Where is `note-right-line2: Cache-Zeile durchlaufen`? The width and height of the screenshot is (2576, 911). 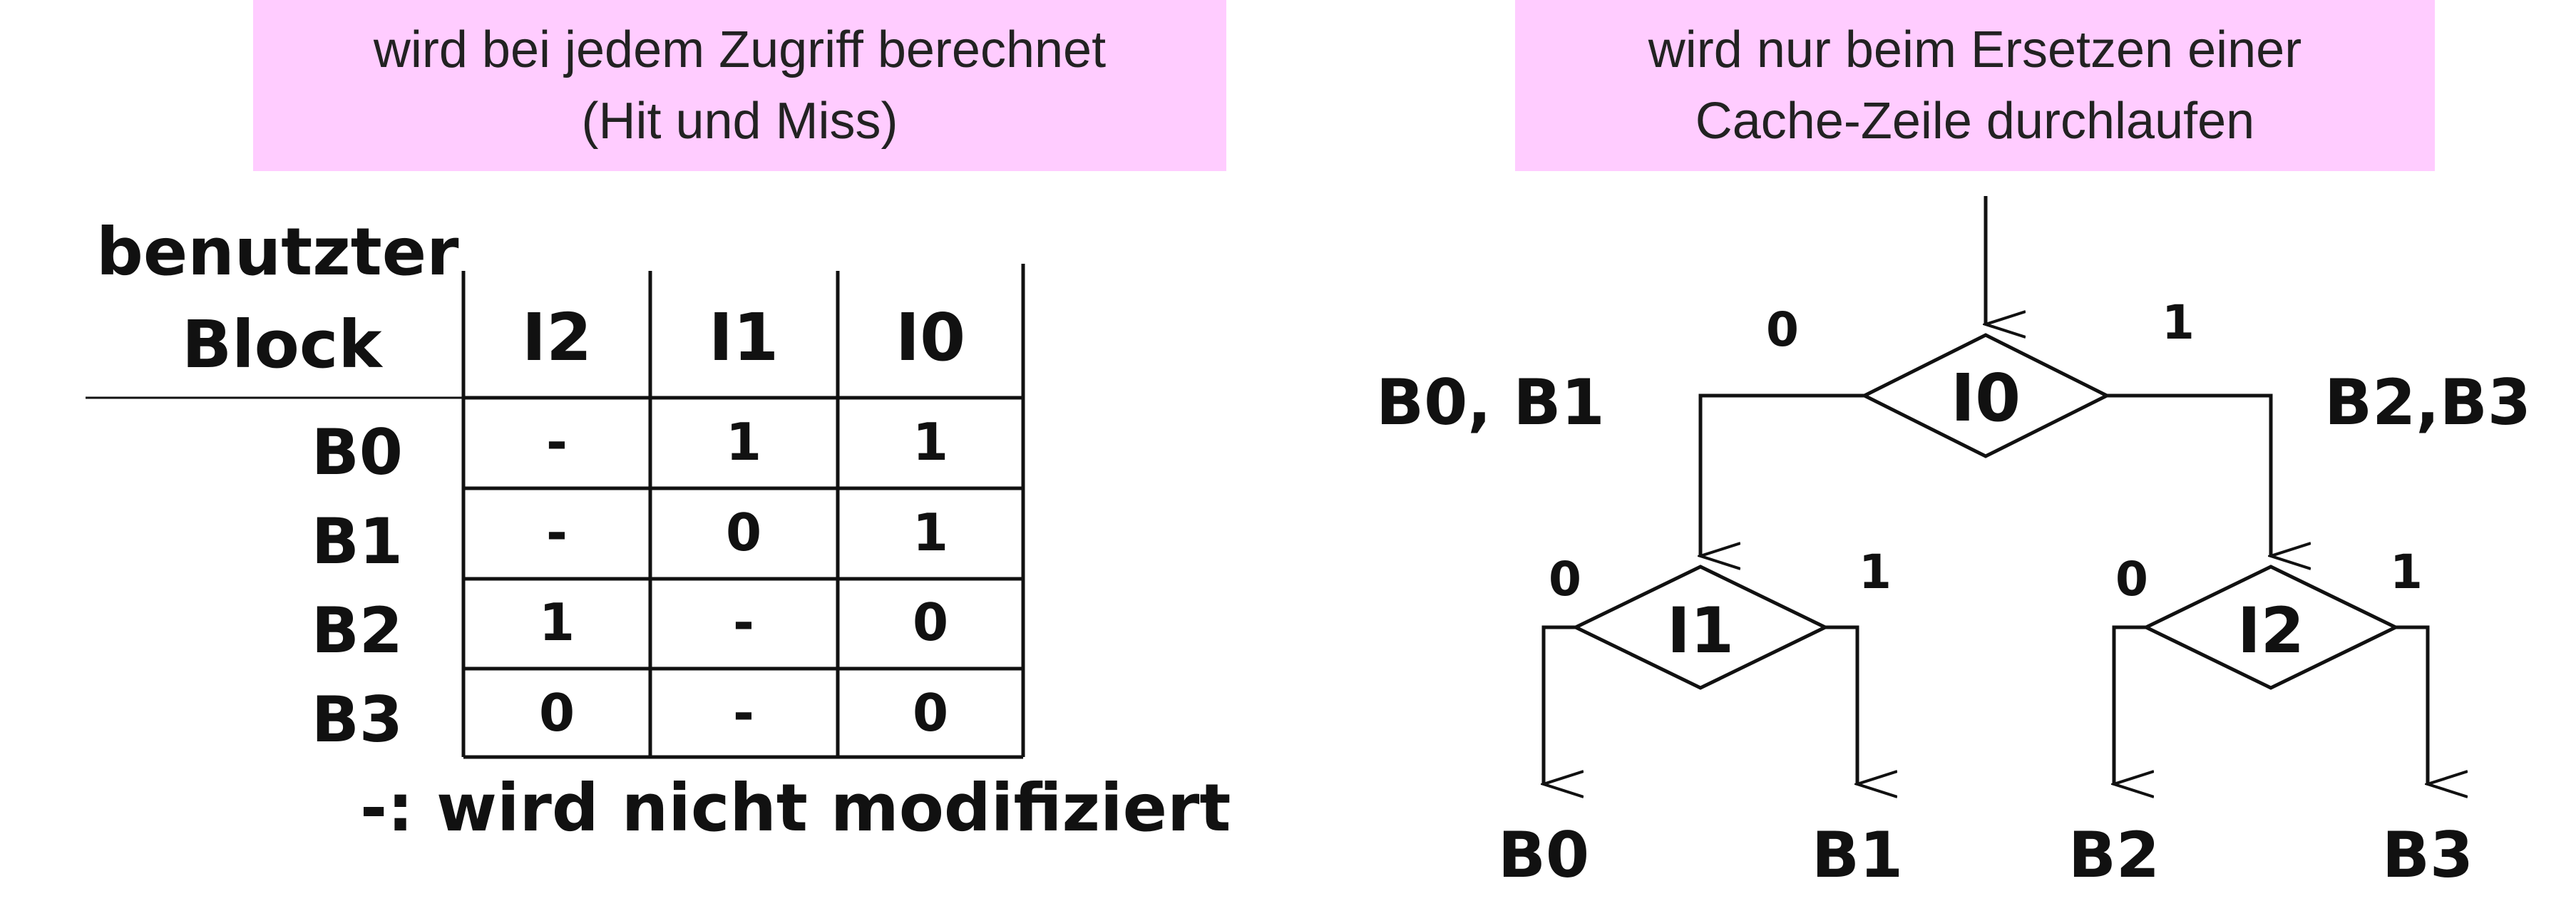 note-right-line2: Cache-Zeile durchlaufen is located at coordinates (1975, 121).